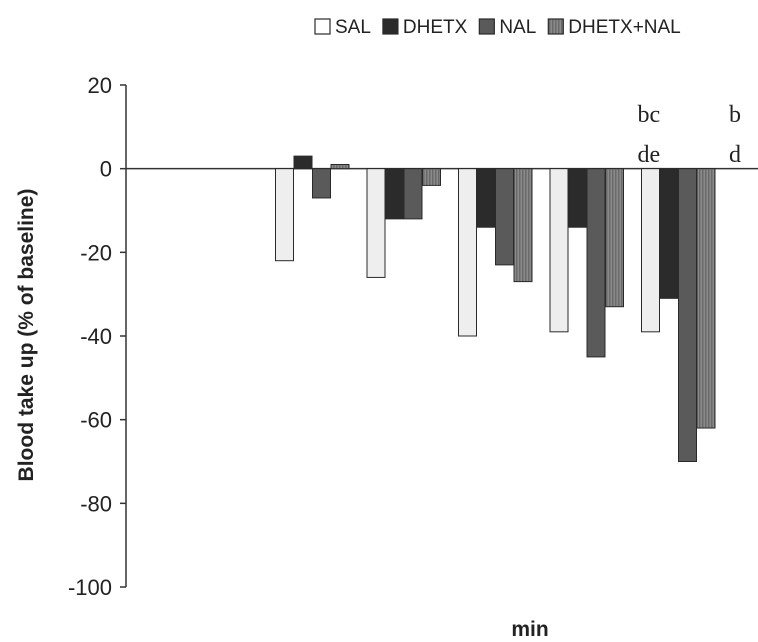 This screenshot has height=642, width=758. I want to click on legend-label: SAL, so click(353, 27).